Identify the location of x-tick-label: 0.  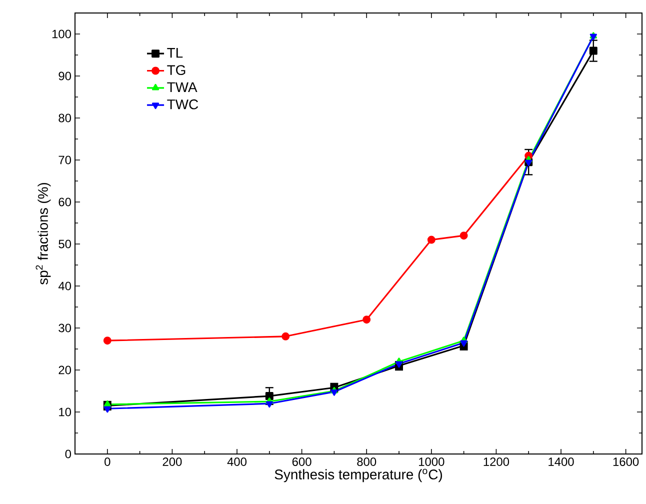
(107, 462).